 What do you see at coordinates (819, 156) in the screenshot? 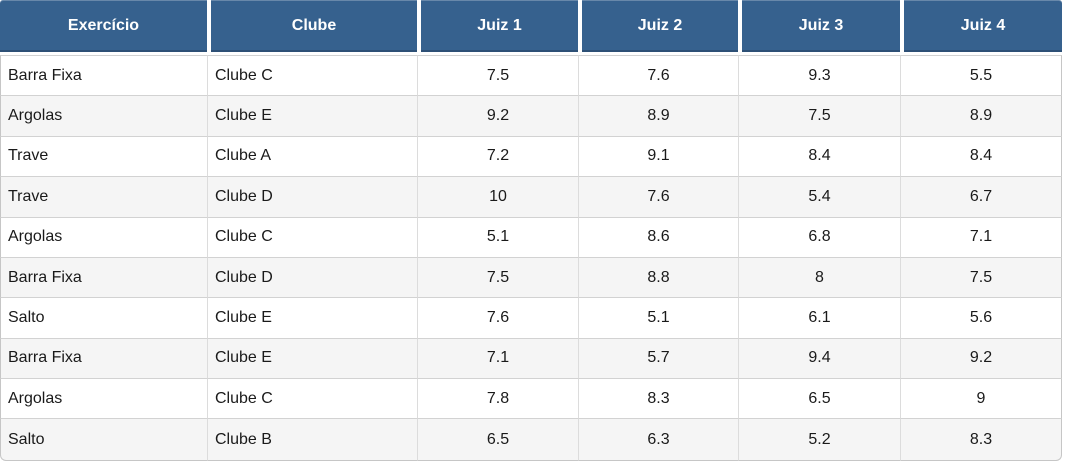
I see `cell-juiz-3: 8.4` at bounding box center [819, 156].